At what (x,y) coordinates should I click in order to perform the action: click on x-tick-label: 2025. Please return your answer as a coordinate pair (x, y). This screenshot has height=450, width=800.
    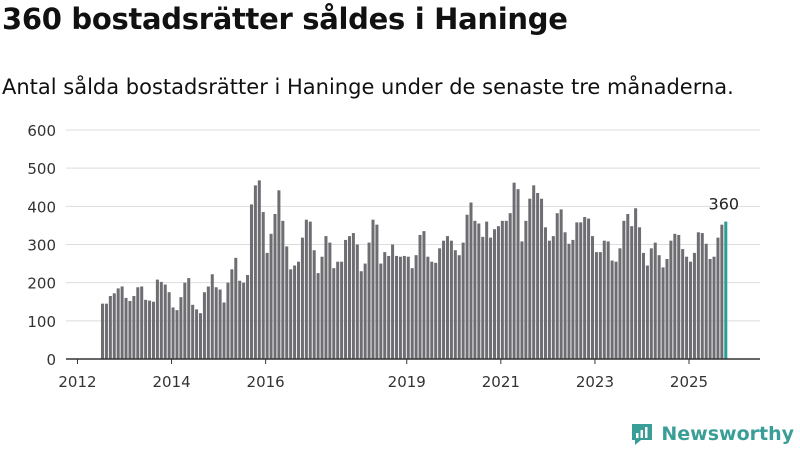
    Looking at the image, I should click on (689, 382).